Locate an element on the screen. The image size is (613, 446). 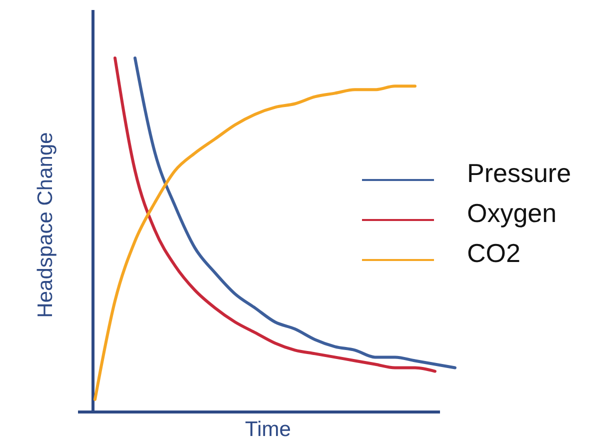
legend-label: Oxygen is located at coordinates (512, 213).